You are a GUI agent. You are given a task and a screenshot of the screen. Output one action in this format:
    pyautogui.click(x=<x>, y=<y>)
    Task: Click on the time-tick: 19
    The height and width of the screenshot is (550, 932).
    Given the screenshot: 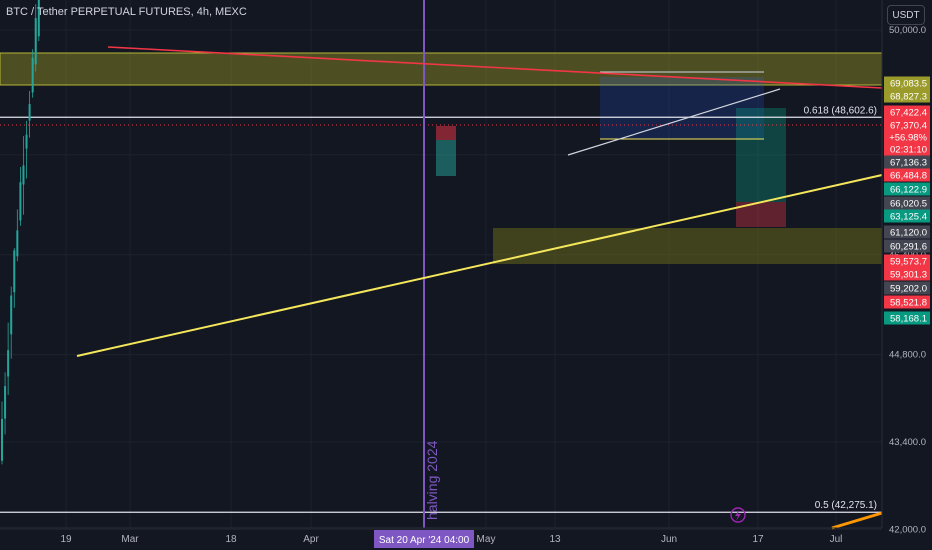 What is the action you would take?
    pyautogui.click(x=66, y=539)
    